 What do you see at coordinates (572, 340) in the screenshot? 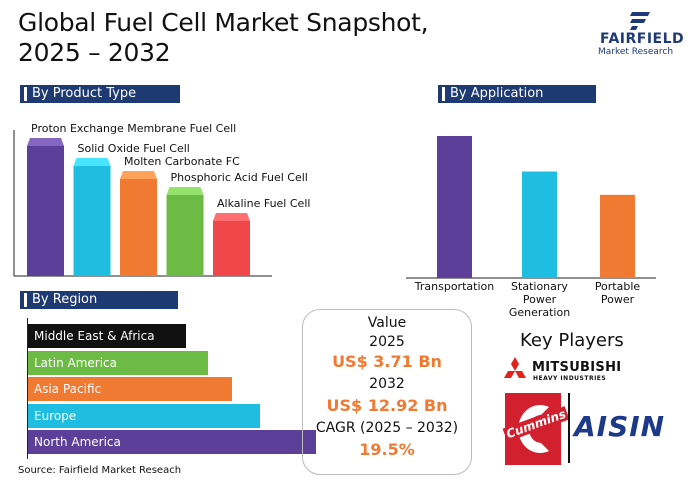
I see `key-players-title: Key Players` at bounding box center [572, 340].